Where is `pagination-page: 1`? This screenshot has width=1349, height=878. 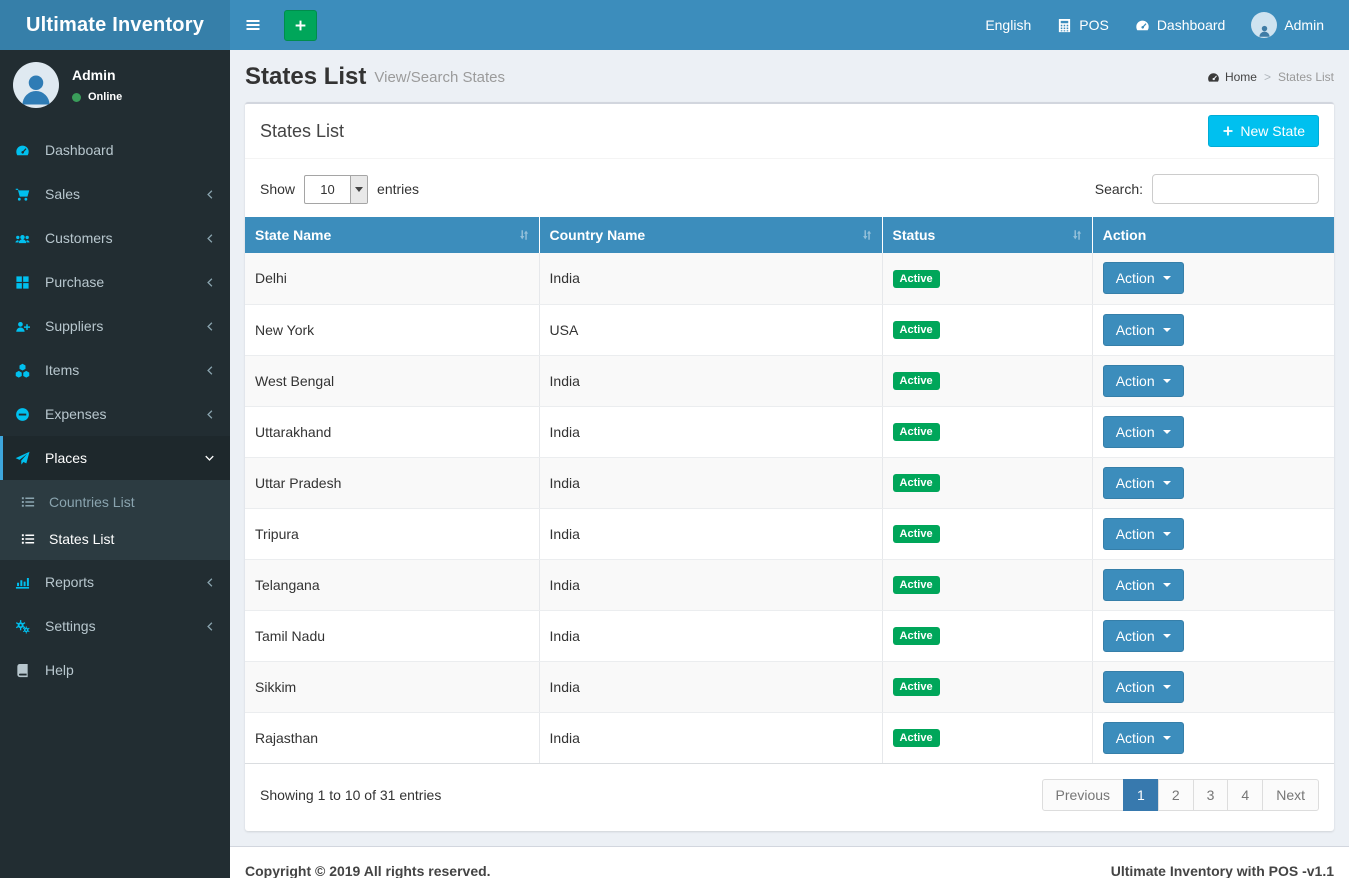
pagination-page: 1 is located at coordinates (1141, 794).